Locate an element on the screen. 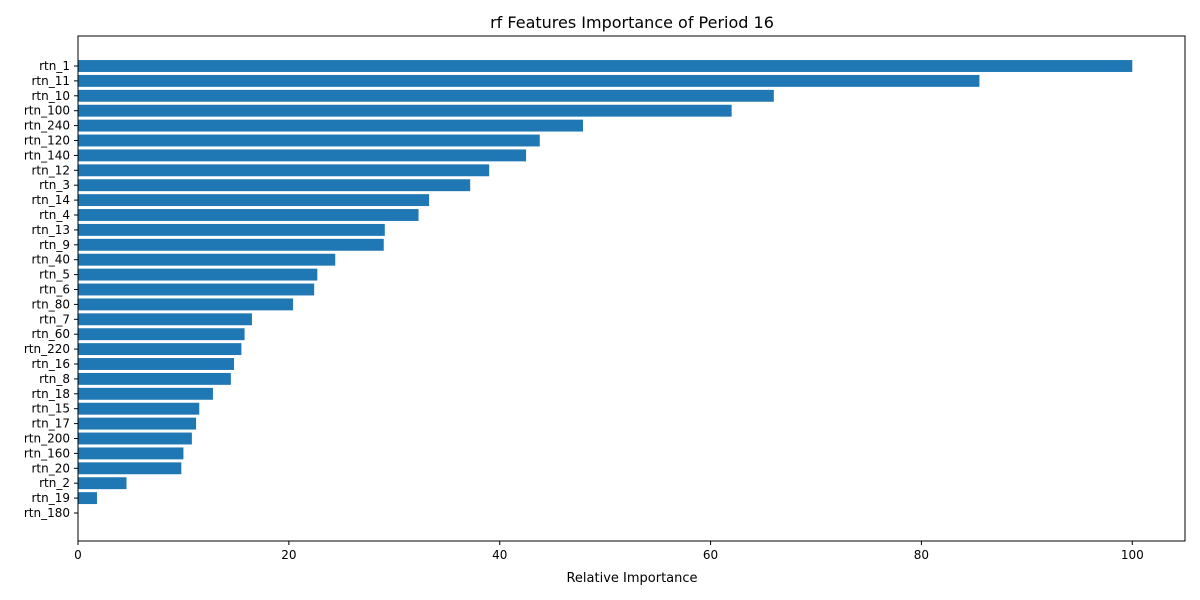 The width and height of the screenshot is (1200, 600). y-tick-label: rtn_4 is located at coordinates (54, 215).